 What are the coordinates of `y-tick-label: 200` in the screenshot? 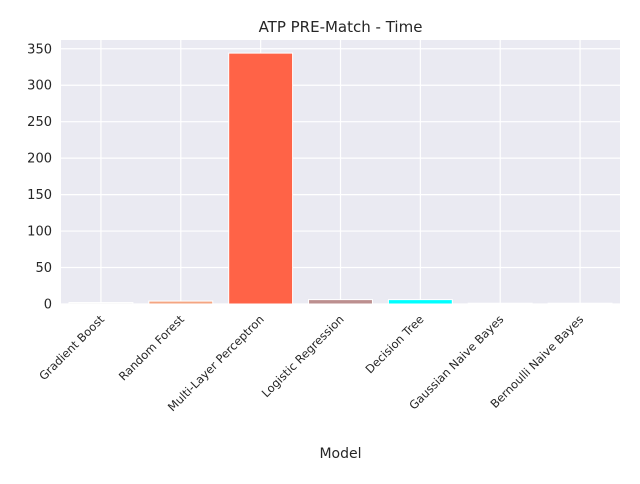 It's located at (39, 159).